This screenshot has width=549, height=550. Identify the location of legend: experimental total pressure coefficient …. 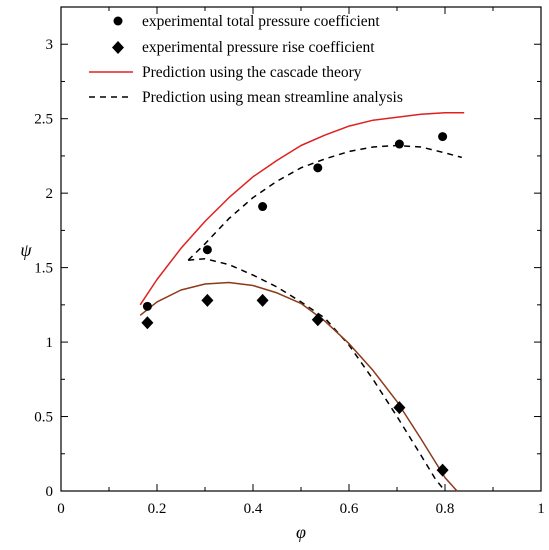
(246, 59).